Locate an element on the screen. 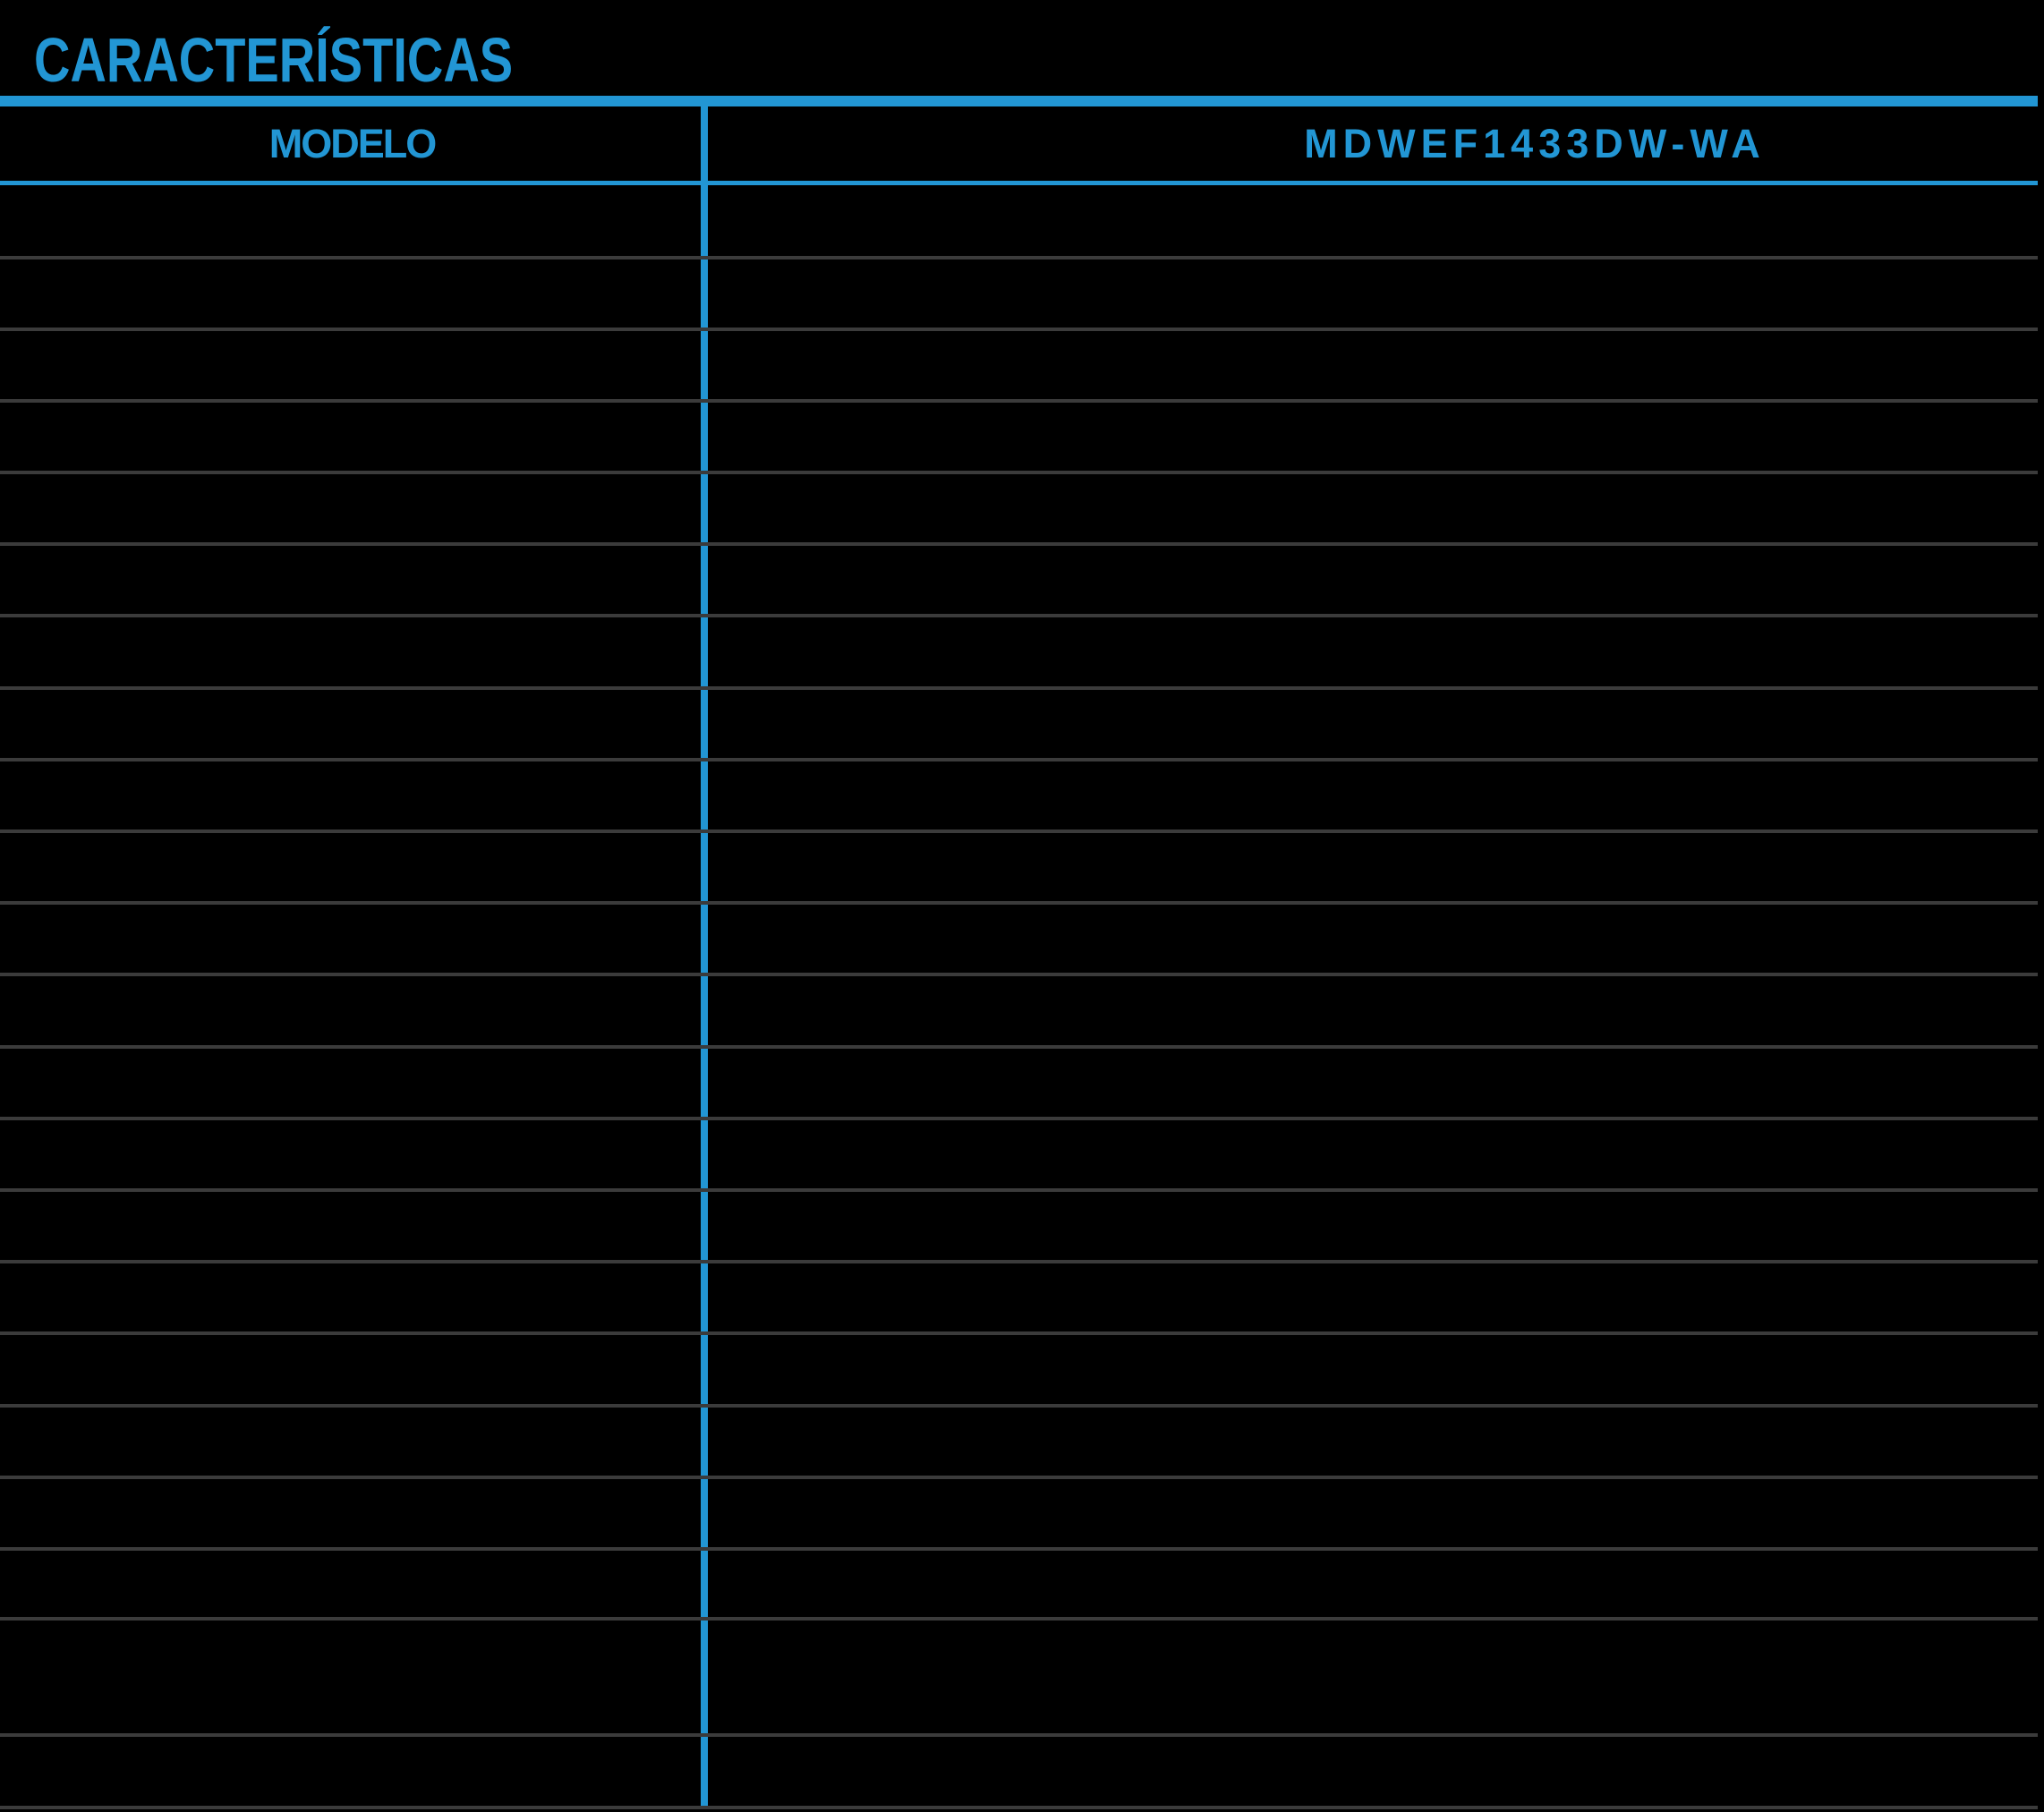  column-divider-line is located at coordinates (704, 957).